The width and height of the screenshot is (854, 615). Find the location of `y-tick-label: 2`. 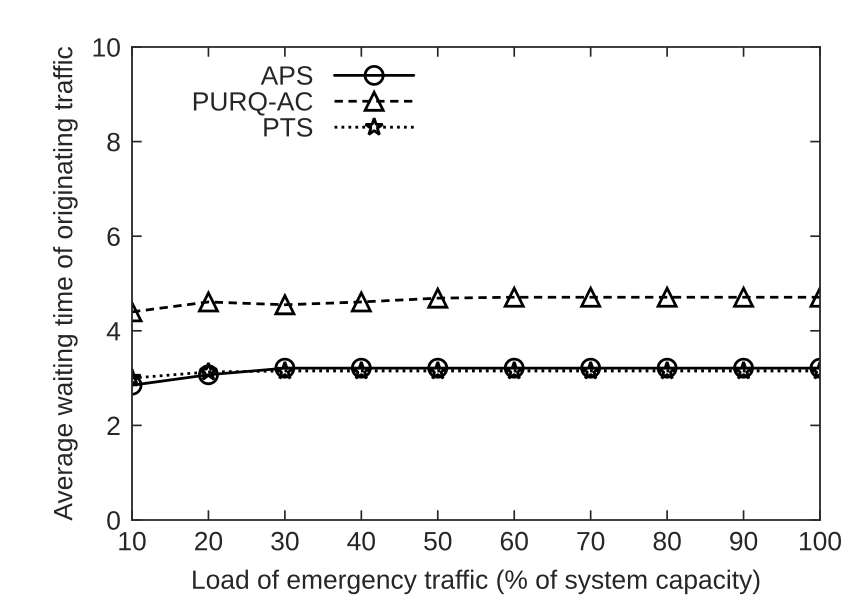

y-tick-label: 2 is located at coordinates (114, 425).